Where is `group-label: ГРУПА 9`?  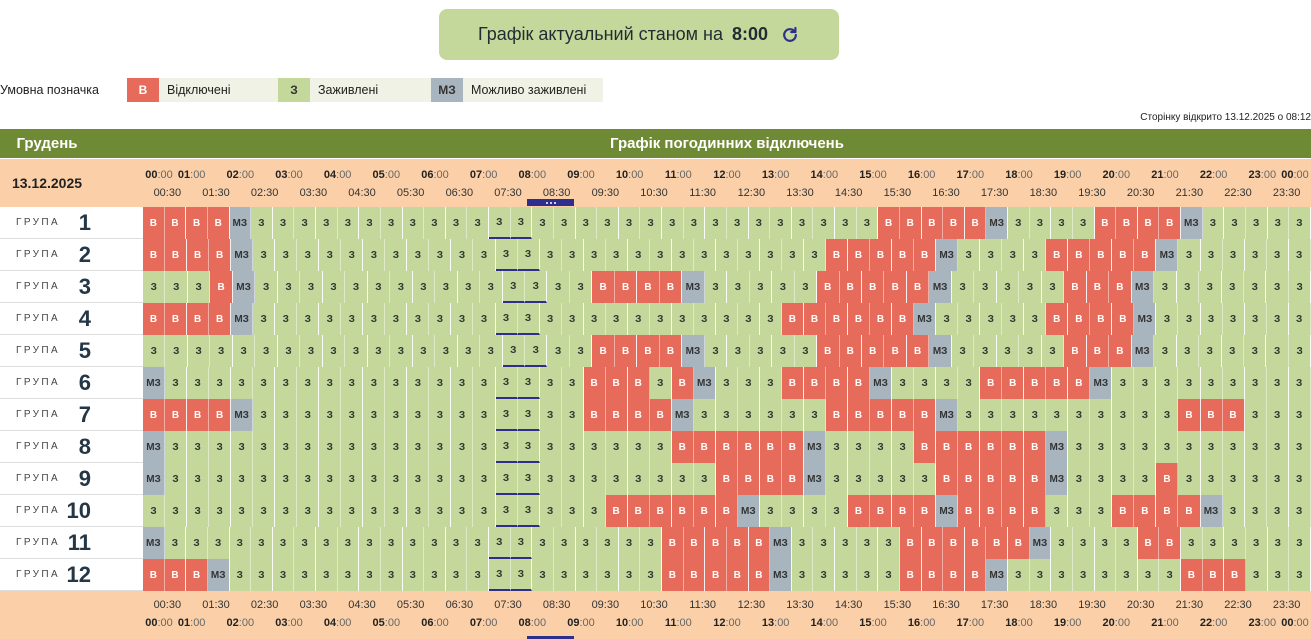 group-label: ГРУПА 9 is located at coordinates (71, 479).